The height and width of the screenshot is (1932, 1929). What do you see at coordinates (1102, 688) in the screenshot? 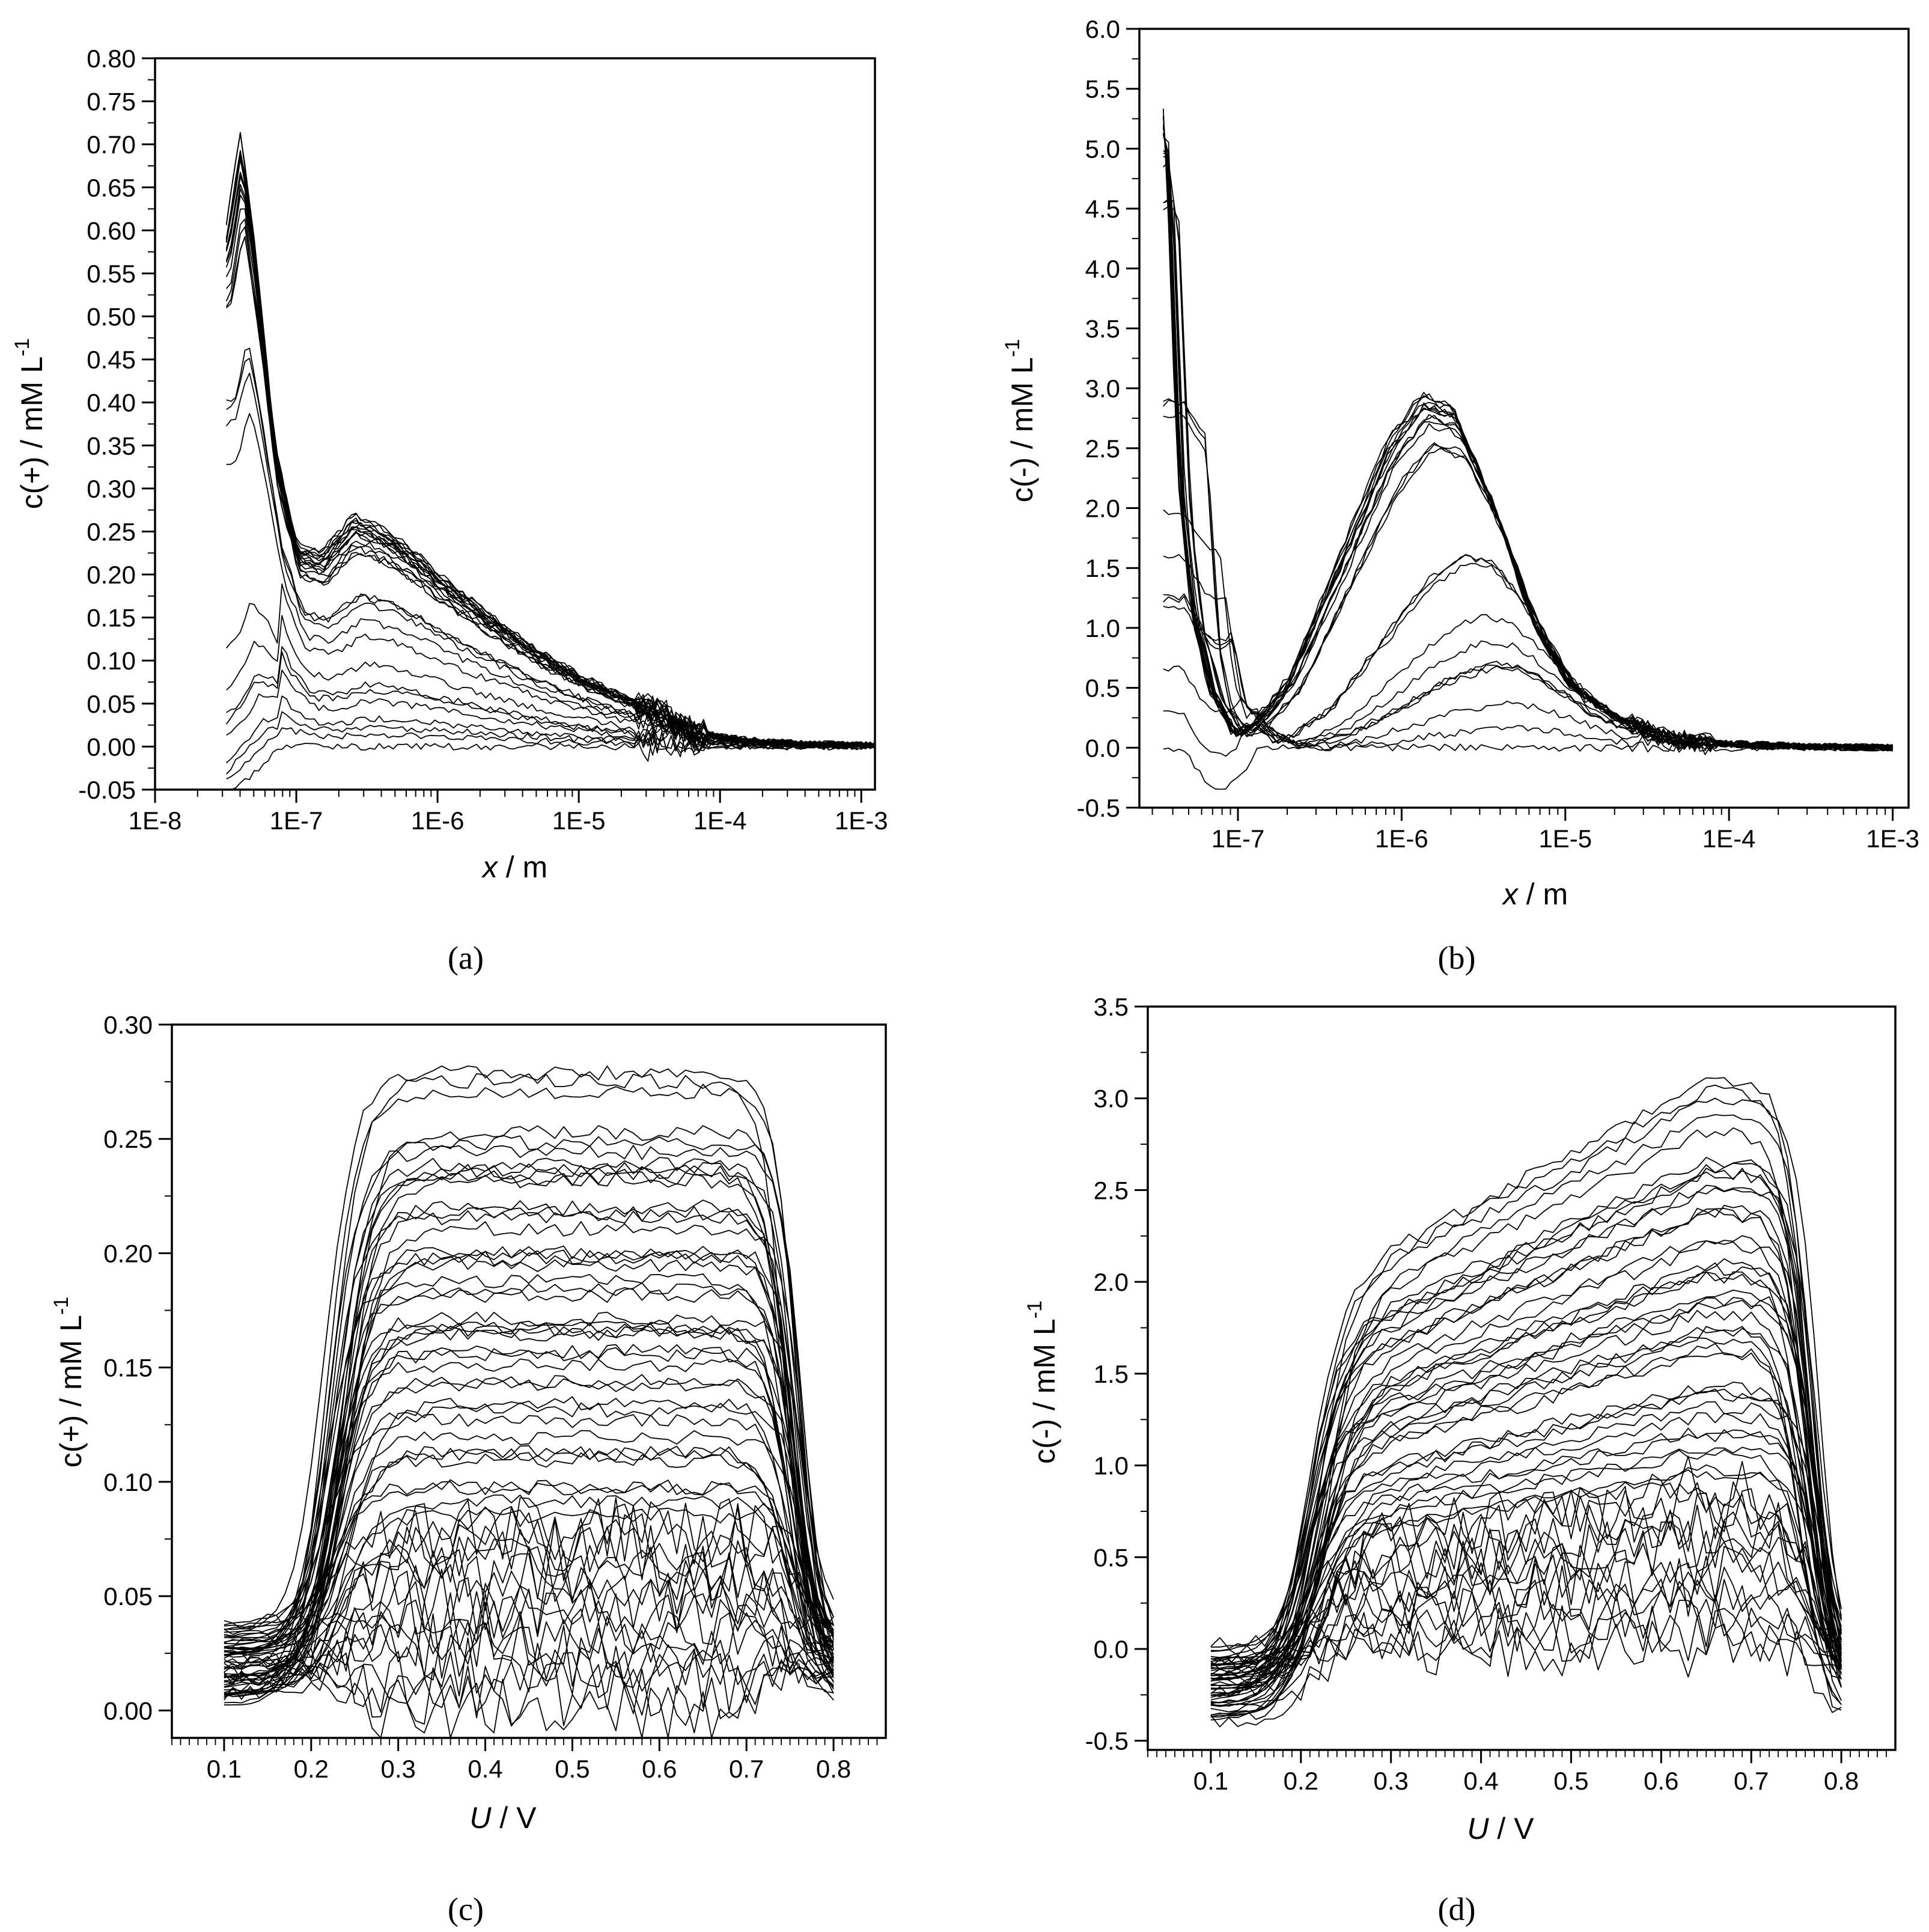
I see `panel-b-ytick-label: 0.5` at bounding box center [1102, 688].